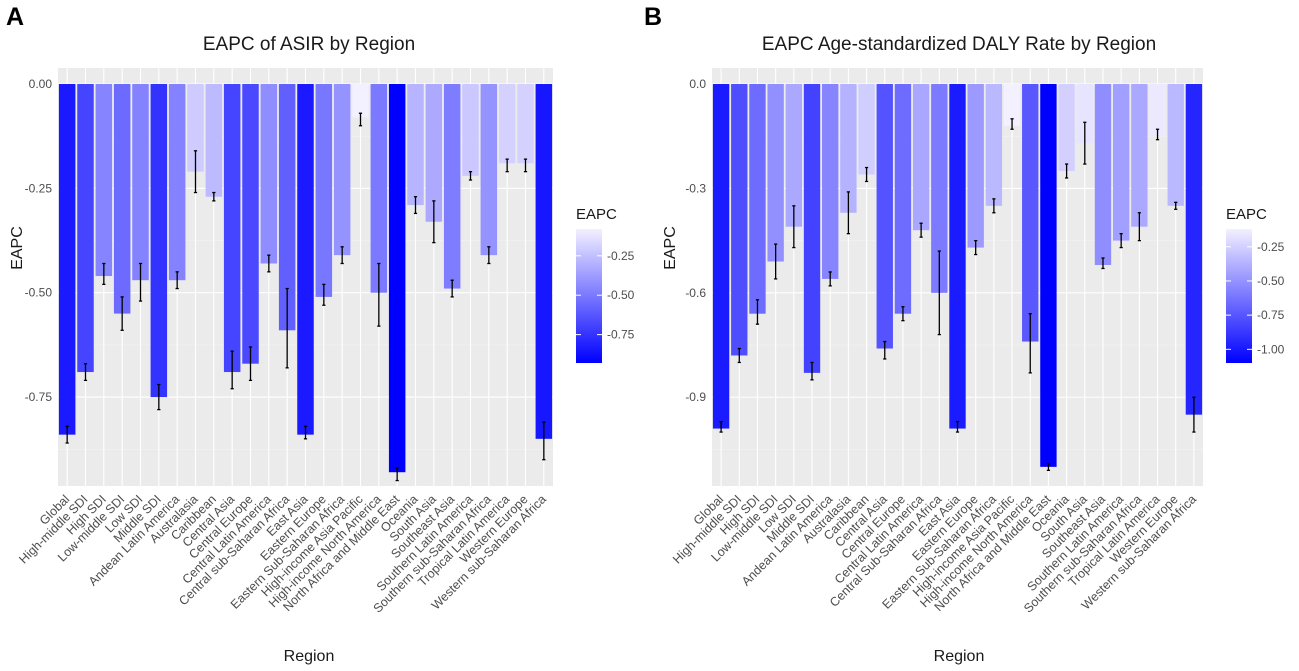  I want to click on panel-a-legend-tick-label: -0.25, so click(621, 256).